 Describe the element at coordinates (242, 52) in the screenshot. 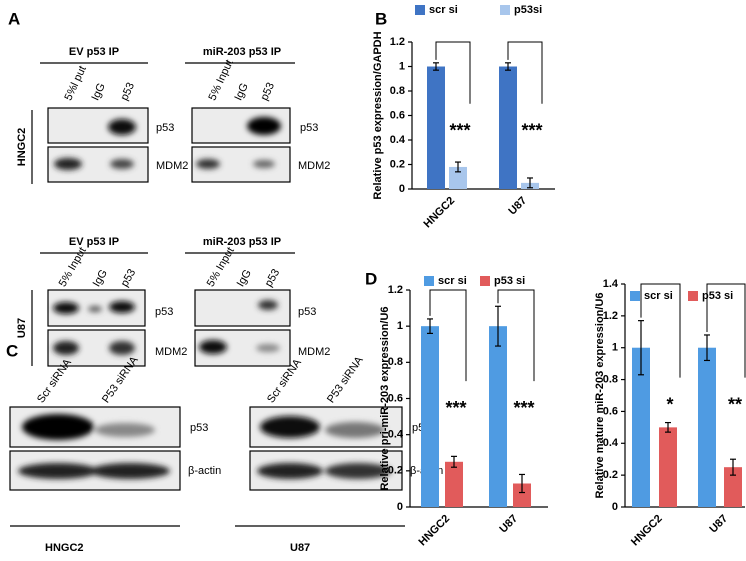

I see `blot-header: miR-203 p53 IP` at that location.